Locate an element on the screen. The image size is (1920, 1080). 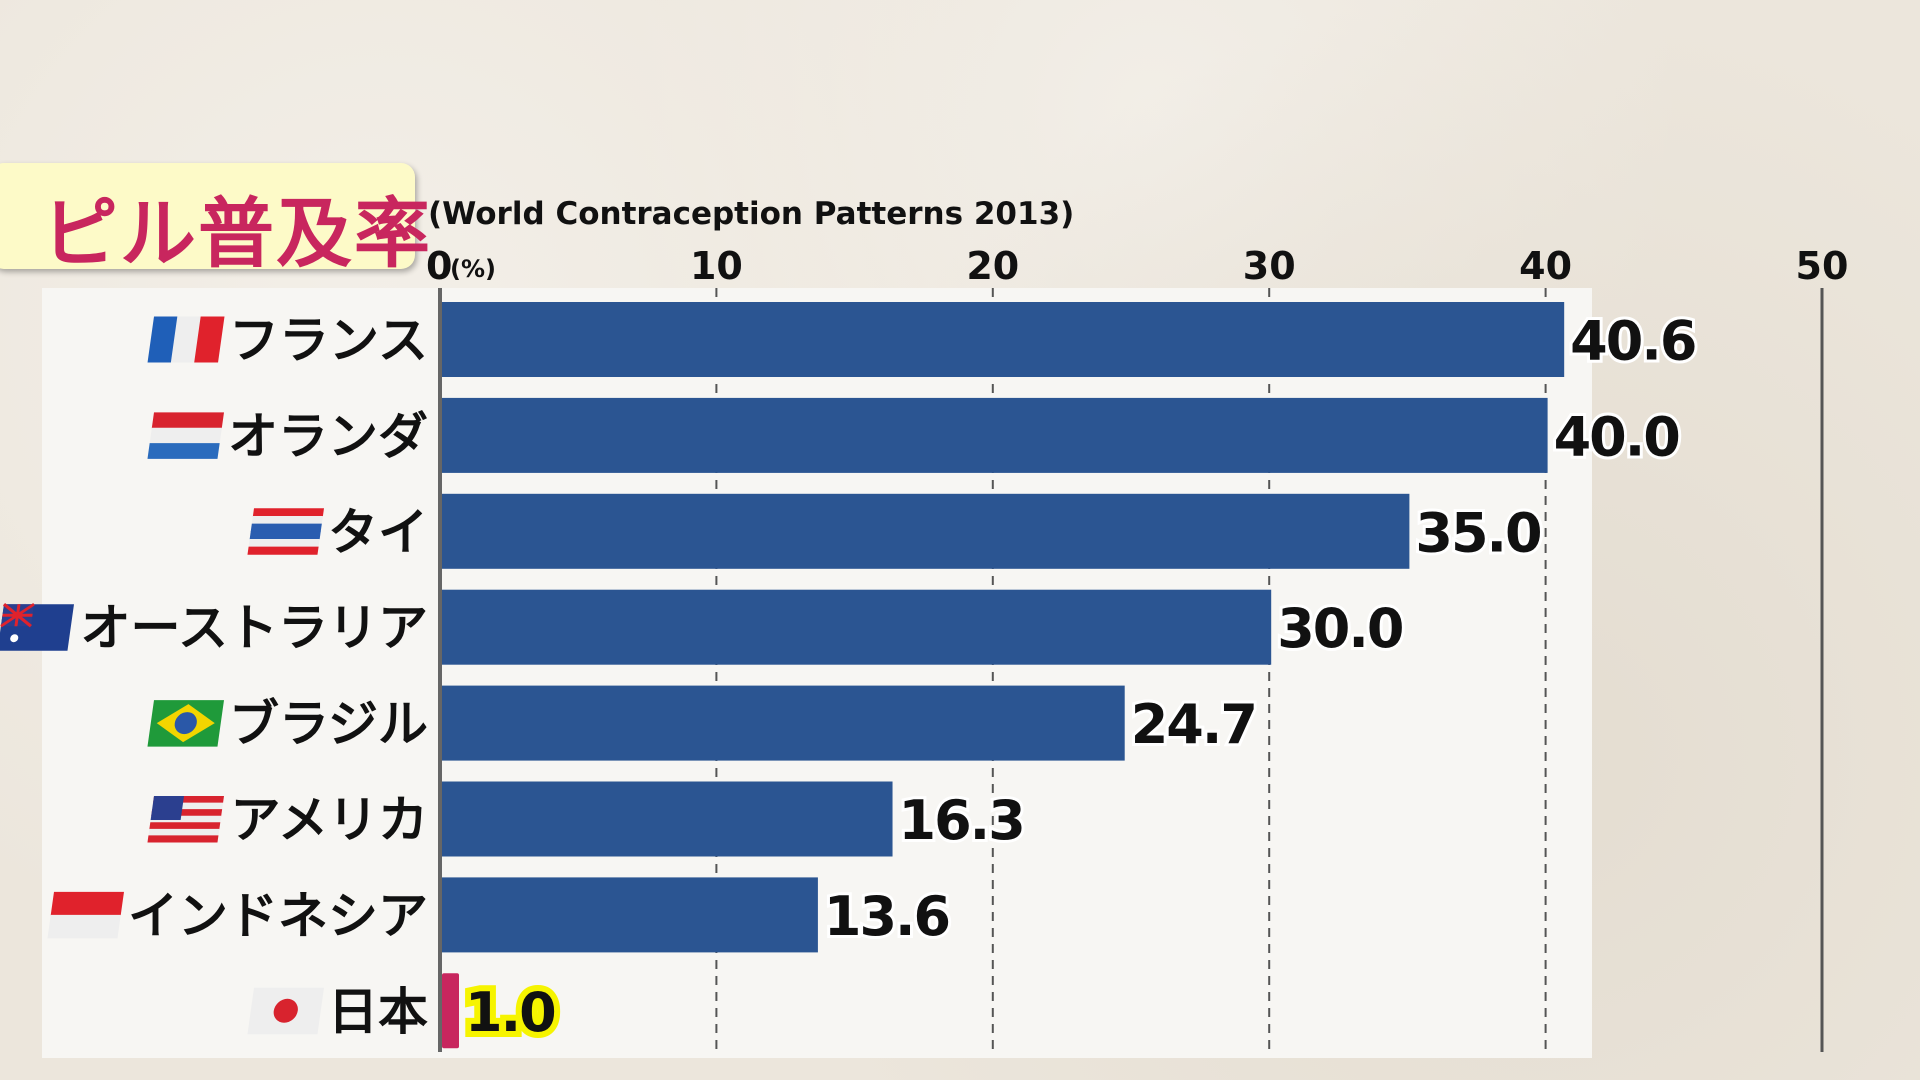
thailand-flag-icon is located at coordinates (285, 531).